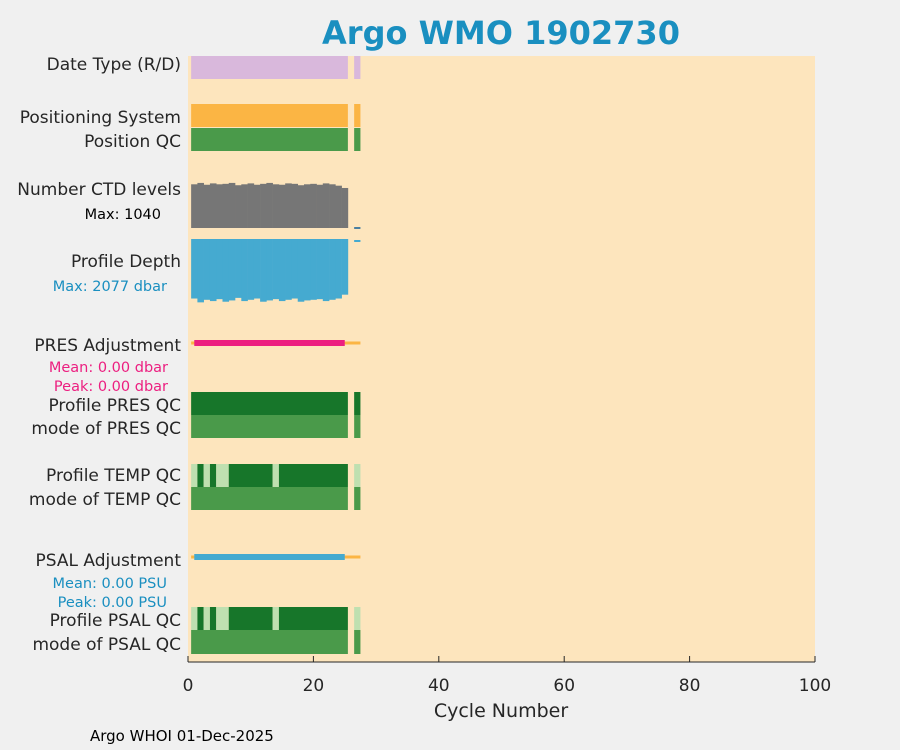 The image size is (900, 750). Describe the element at coordinates (182, 736) in the screenshot. I see `footer-credit: Argo WHOI 01-Dec-2025` at that location.